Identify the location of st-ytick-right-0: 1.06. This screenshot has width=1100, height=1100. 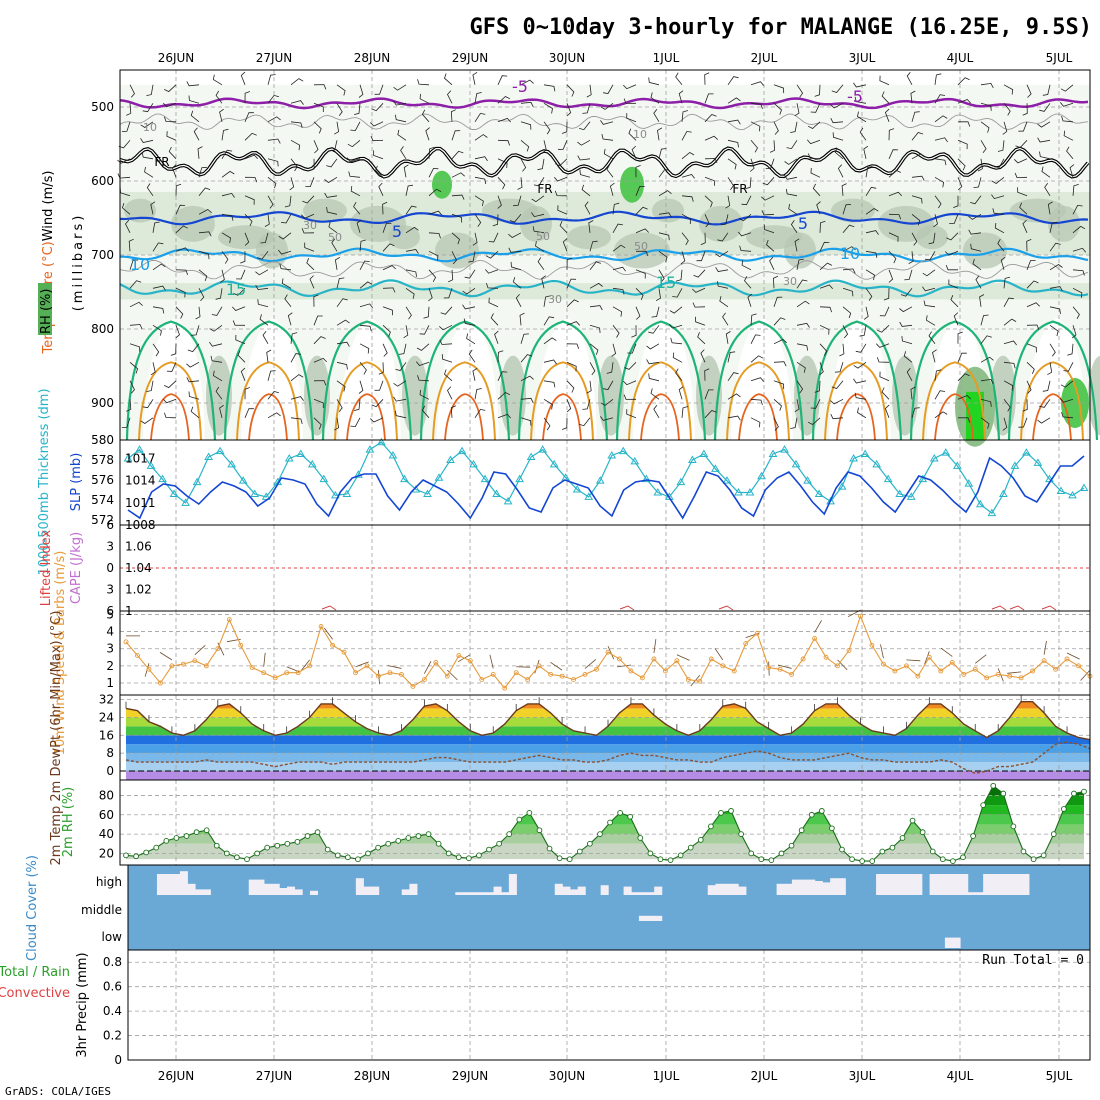
(138, 547).